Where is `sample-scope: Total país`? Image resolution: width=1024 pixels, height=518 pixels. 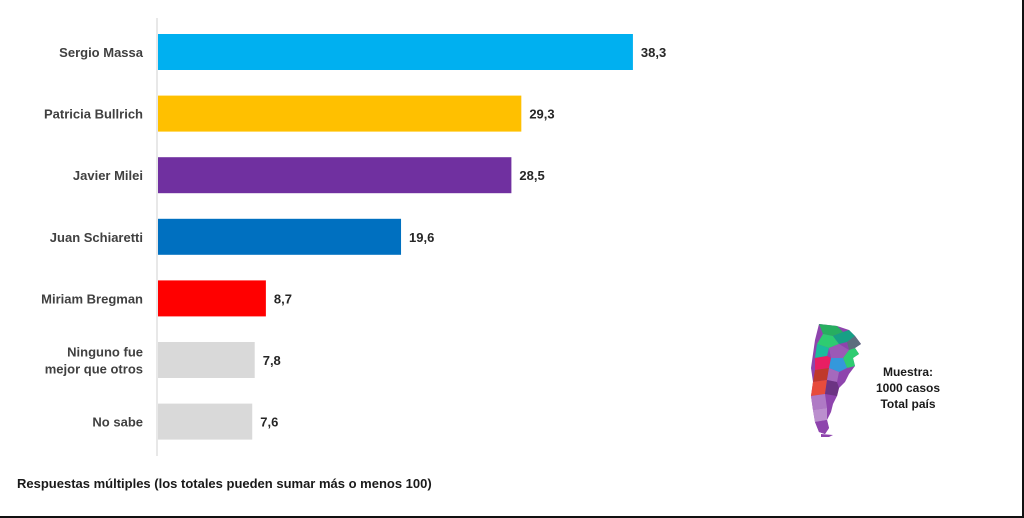
sample-scope: Total país is located at coordinates (908, 404).